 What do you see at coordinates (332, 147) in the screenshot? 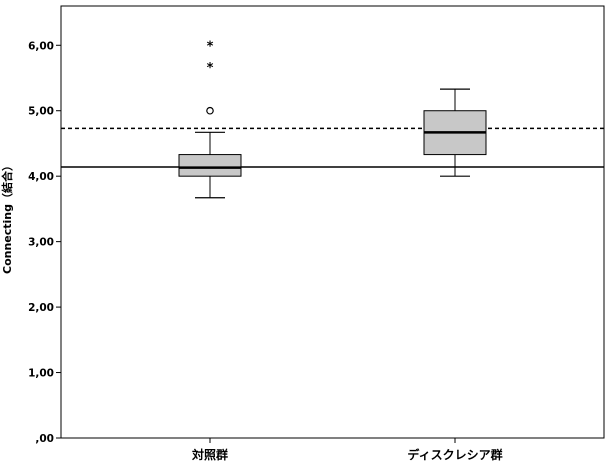
I see `reference-lines` at bounding box center [332, 147].